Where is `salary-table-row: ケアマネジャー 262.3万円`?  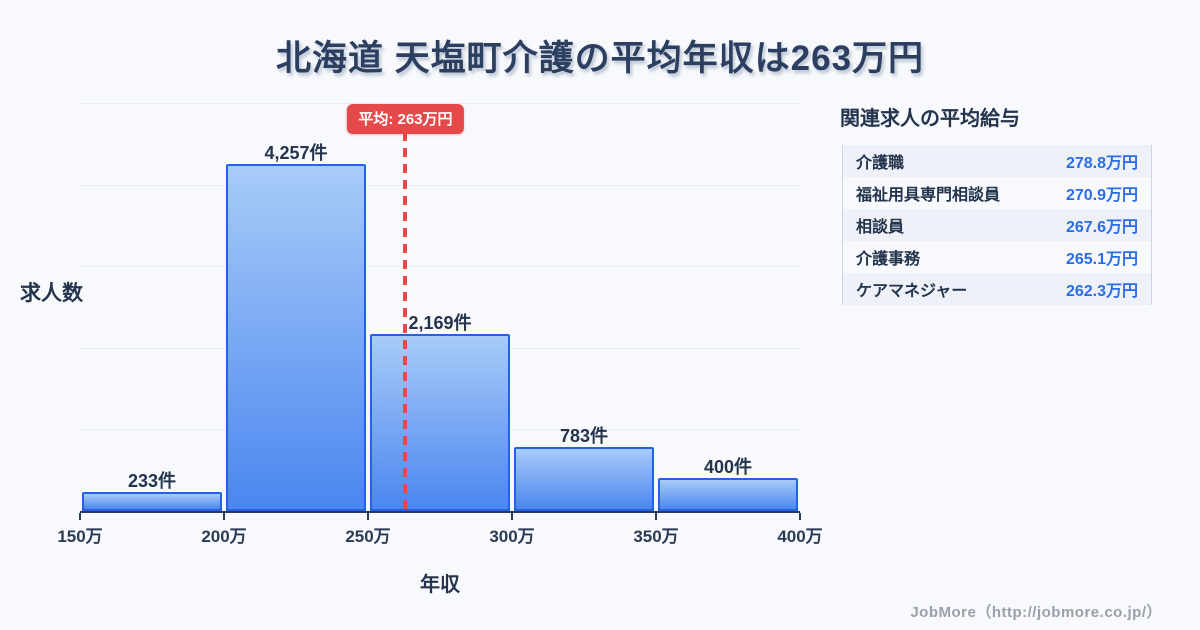
salary-table-row: ケアマネジャー 262.3万円 is located at coordinates (997, 289).